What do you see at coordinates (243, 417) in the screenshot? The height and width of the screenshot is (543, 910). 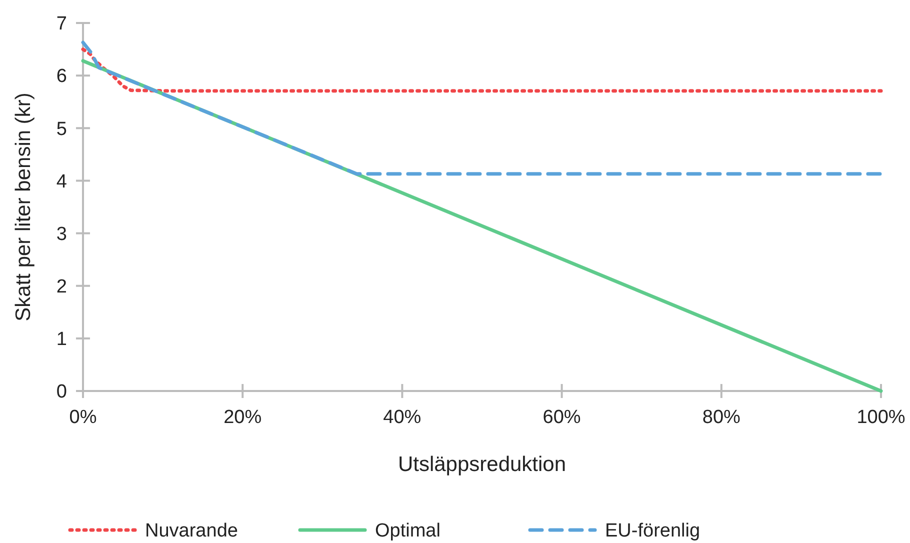 I see `x-tick-label: 20%` at bounding box center [243, 417].